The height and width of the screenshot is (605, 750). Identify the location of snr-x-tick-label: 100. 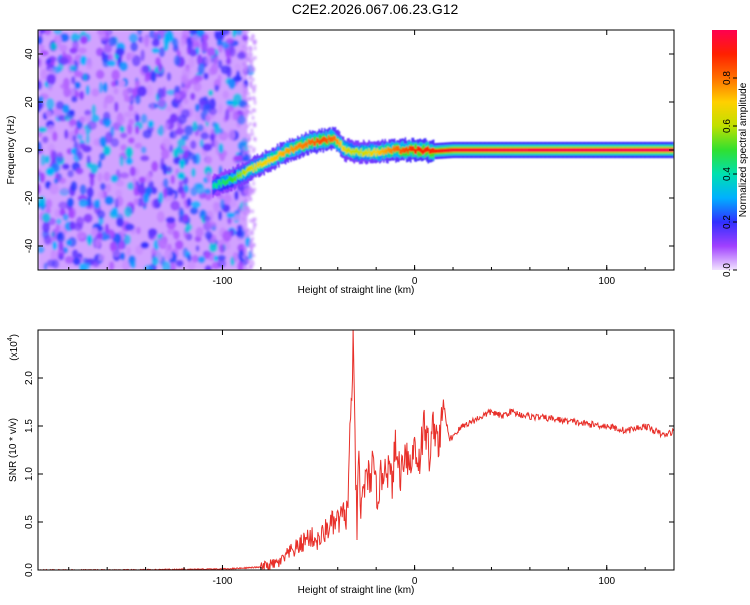
(606, 581).